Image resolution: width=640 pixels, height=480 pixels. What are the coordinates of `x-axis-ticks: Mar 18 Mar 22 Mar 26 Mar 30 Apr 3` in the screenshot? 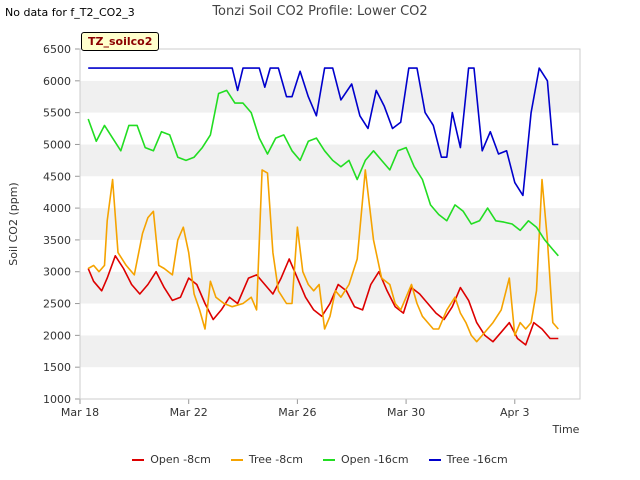 It's located at (295, 409).